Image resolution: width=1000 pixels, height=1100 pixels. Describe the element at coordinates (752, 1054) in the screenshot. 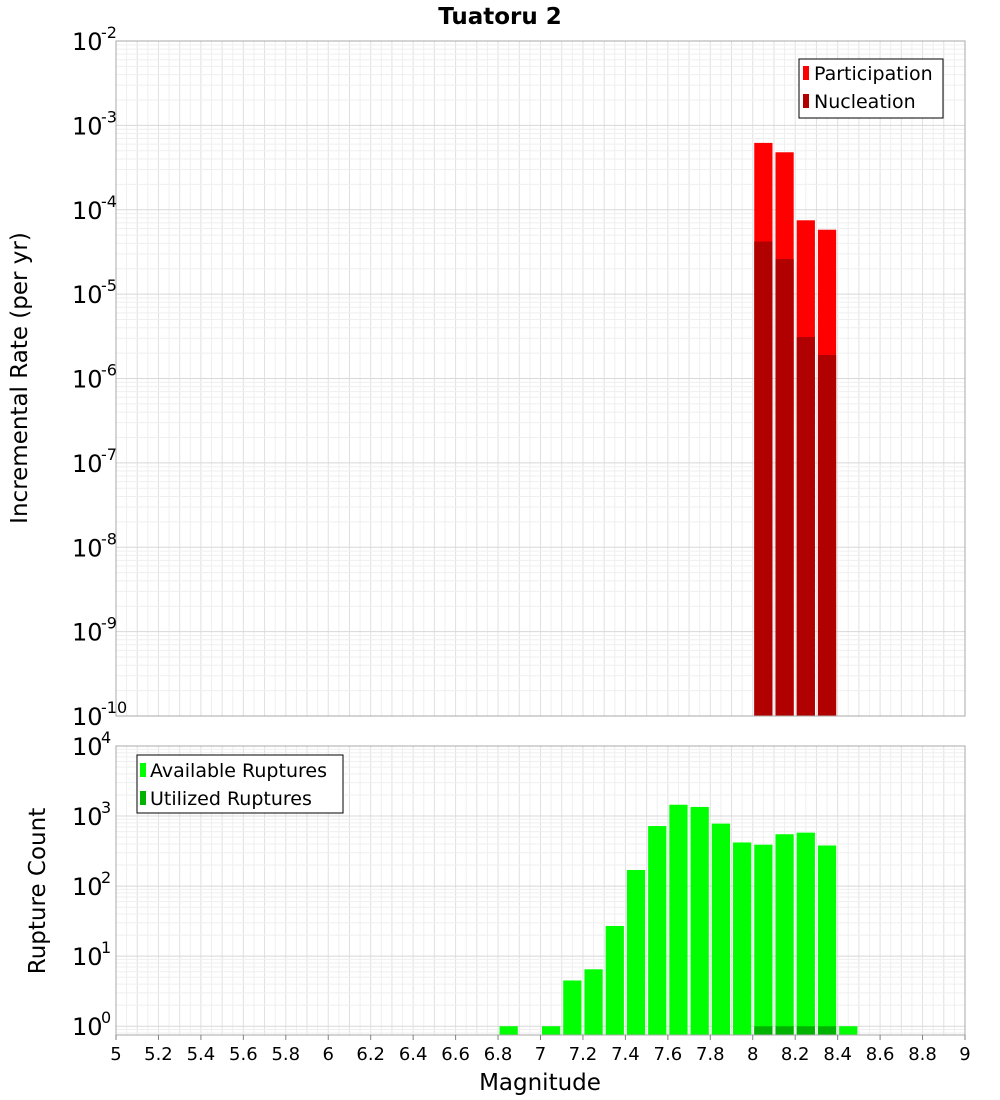

I see `x-tick-label: 8` at that location.